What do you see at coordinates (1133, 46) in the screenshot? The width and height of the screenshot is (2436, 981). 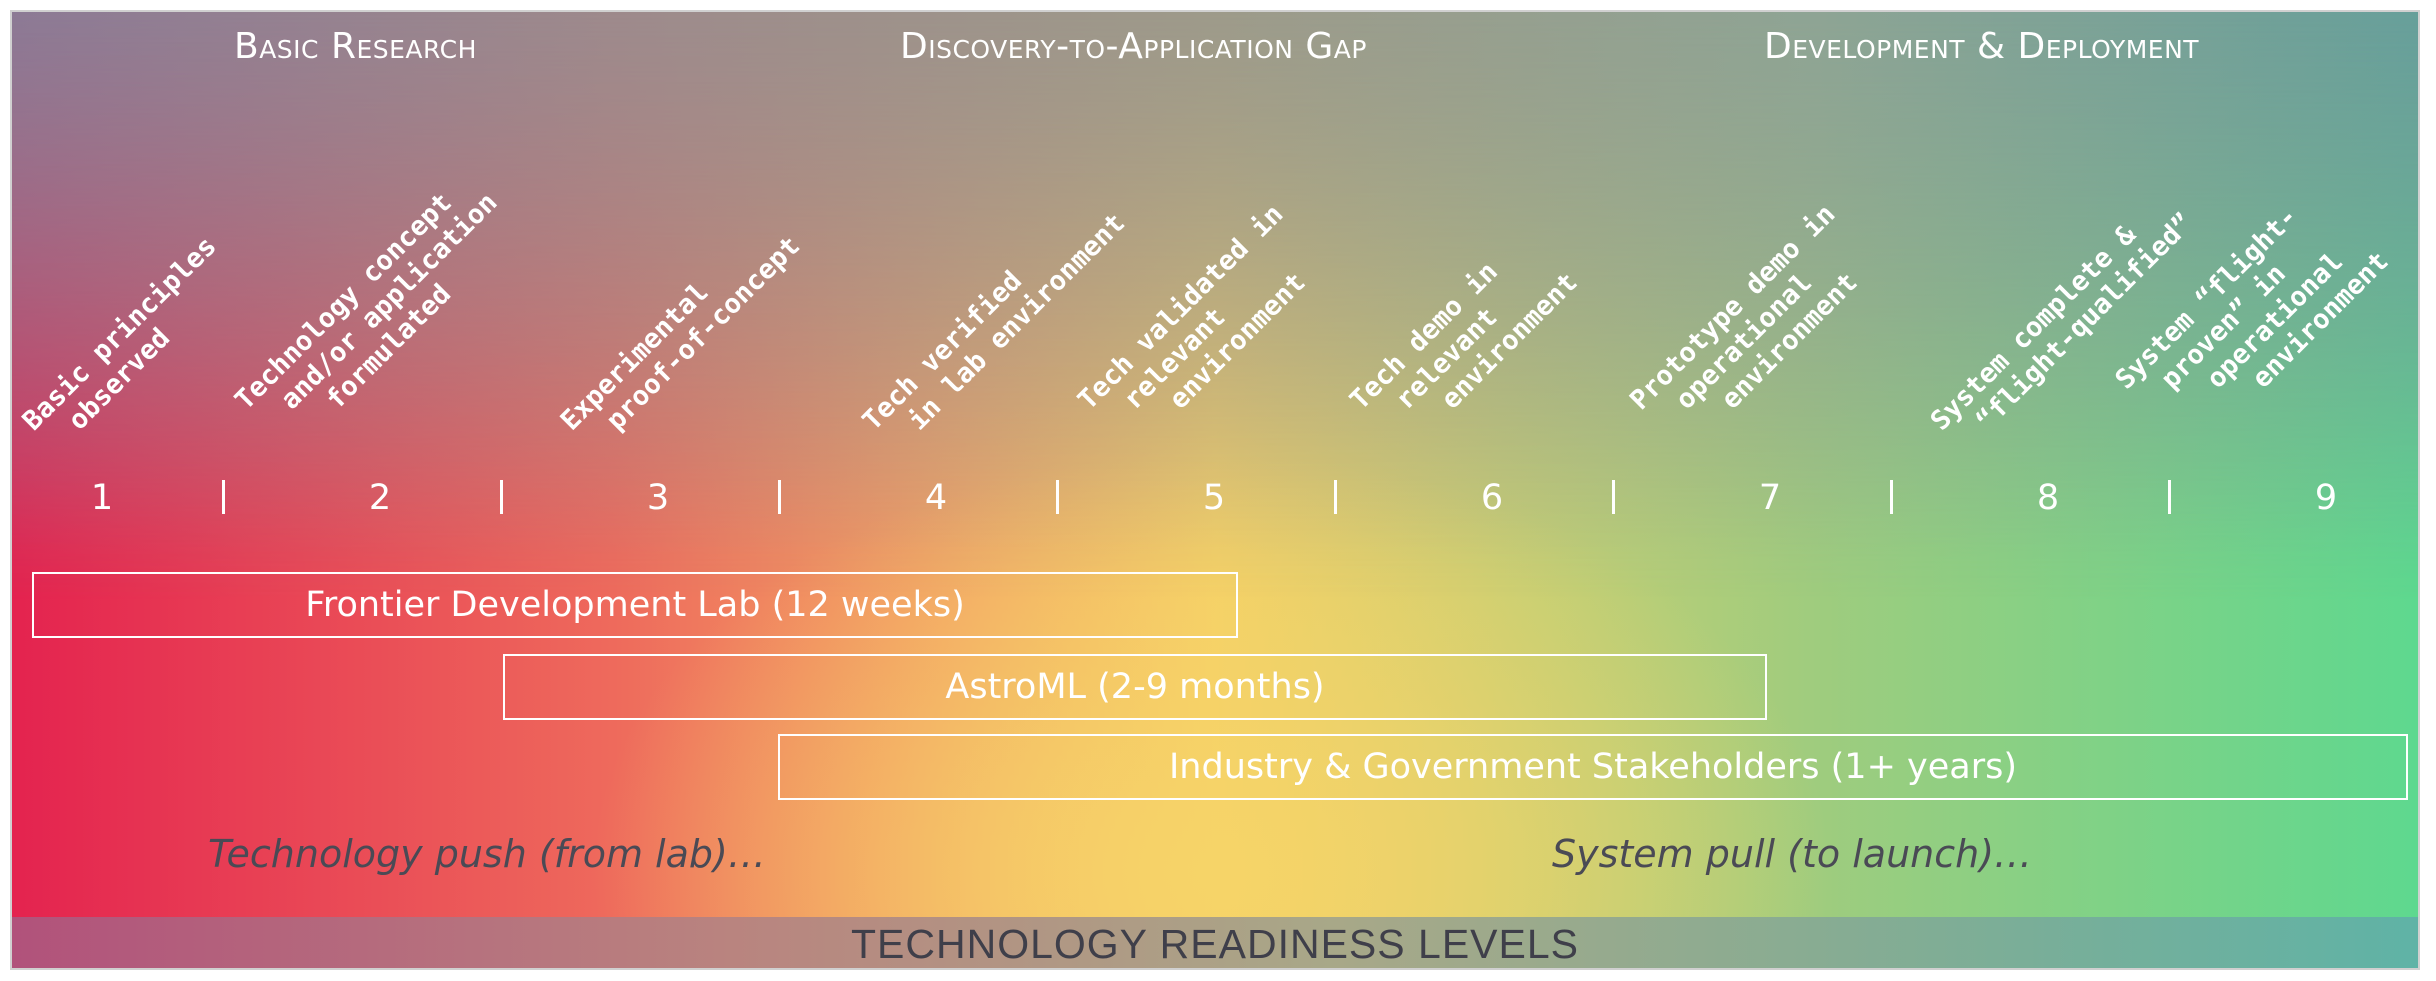 I see `phase-gap: Discovery-to-Application Gap` at bounding box center [1133, 46].